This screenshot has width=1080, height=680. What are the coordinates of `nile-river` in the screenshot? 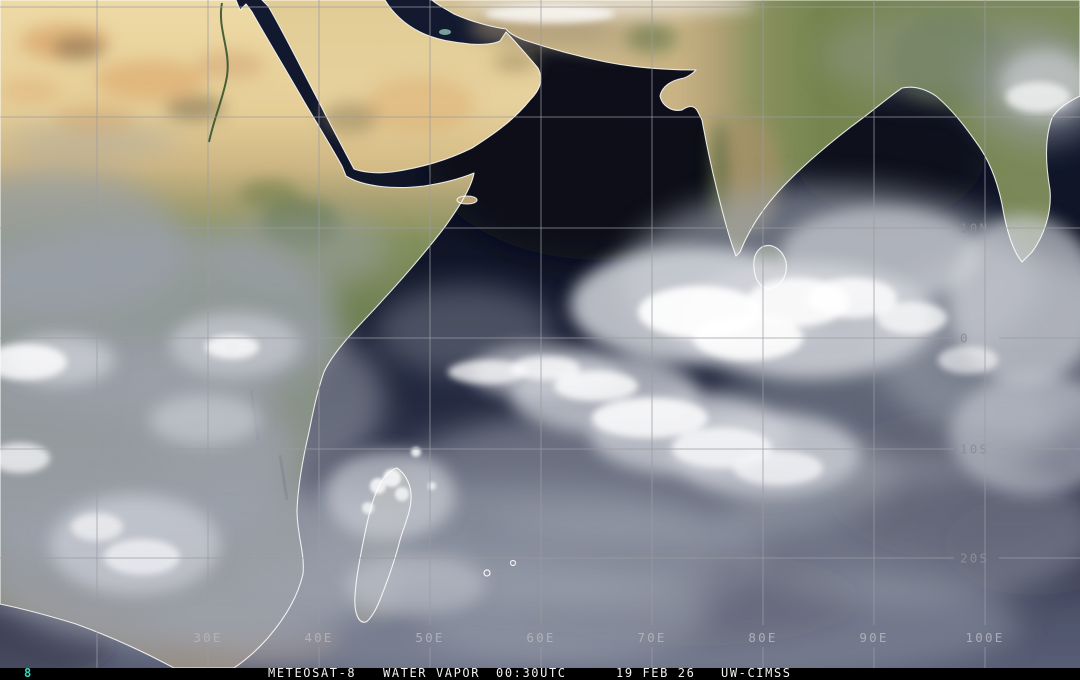 It's located at (218, 72).